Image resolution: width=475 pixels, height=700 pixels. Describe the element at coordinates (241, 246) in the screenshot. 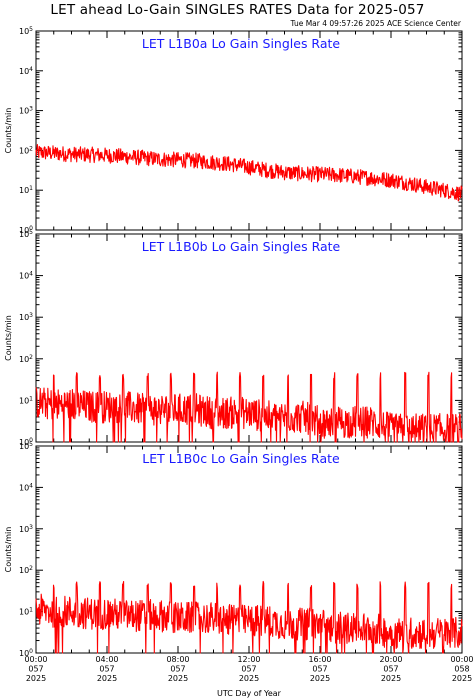

I see `panel-title: LET L1B0b Lo Gain Singles Rate` at that location.